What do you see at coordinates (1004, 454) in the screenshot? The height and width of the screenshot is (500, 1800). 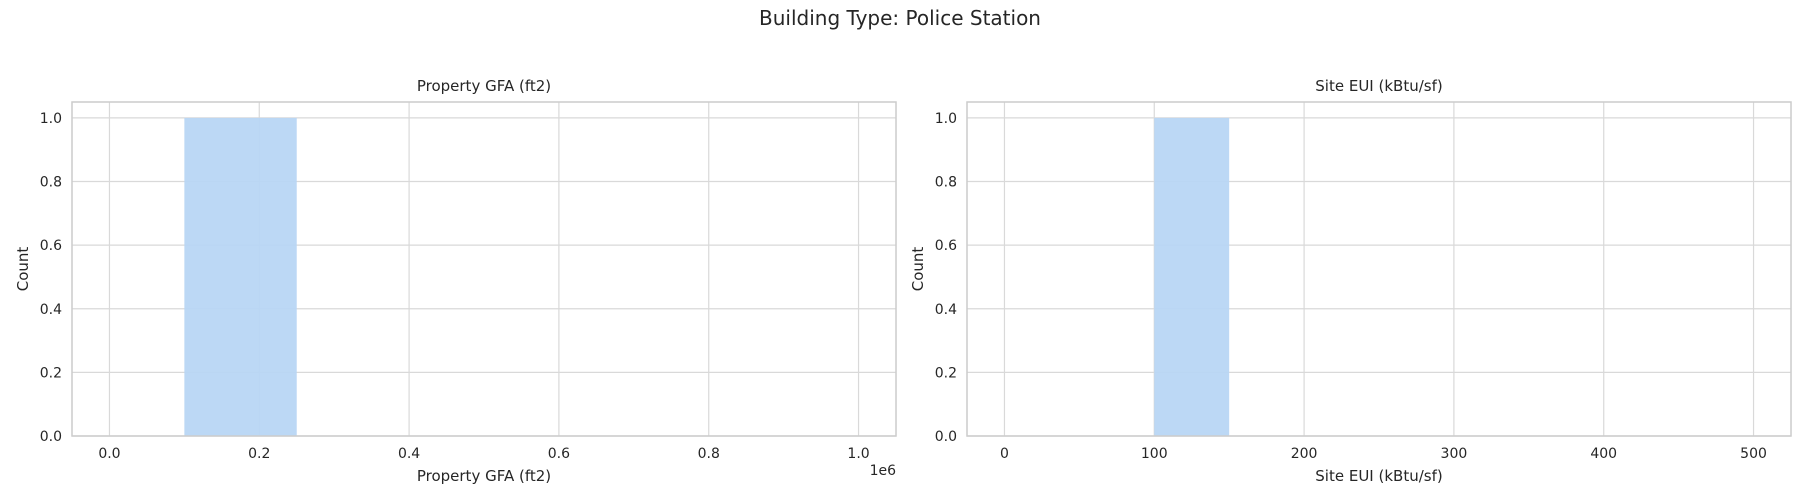 I see `chart-1-xtick-label-0: 0` at bounding box center [1004, 454].